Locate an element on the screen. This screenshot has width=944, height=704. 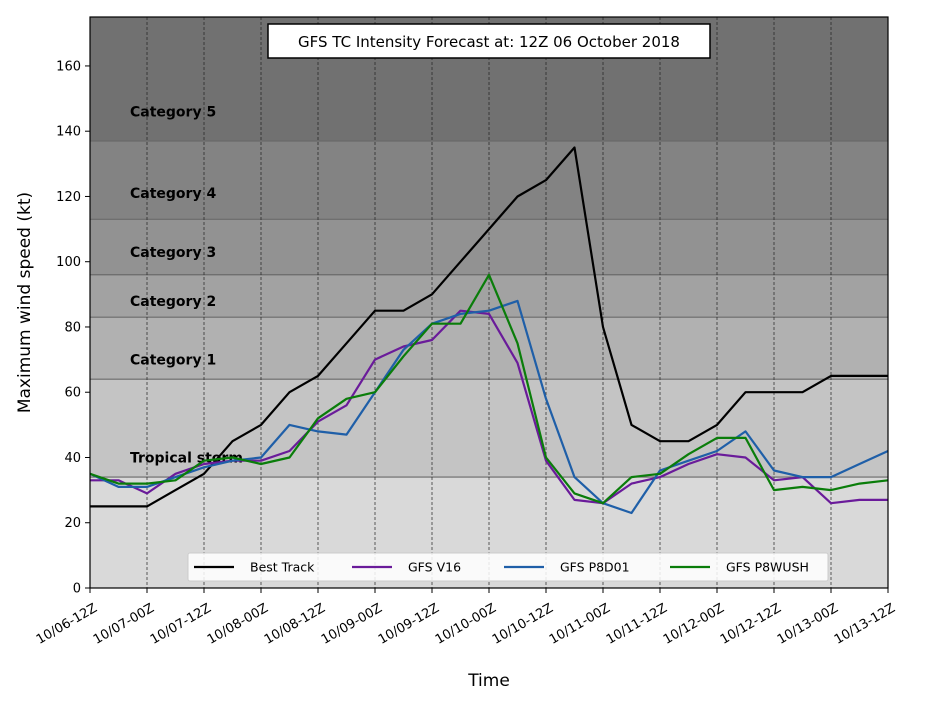
x-tick-label-8: 10/10-12Z is located at coordinates (523, 624).